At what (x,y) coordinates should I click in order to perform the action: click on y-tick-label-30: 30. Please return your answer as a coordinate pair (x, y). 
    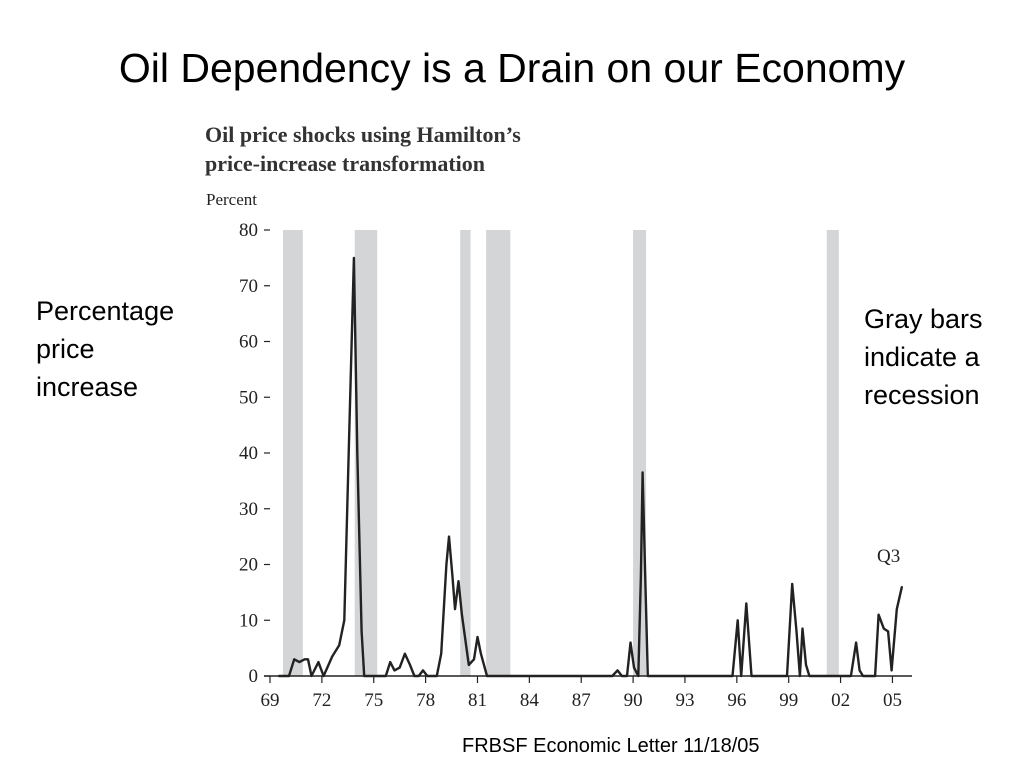
    Looking at the image, I should click on (248, 509).